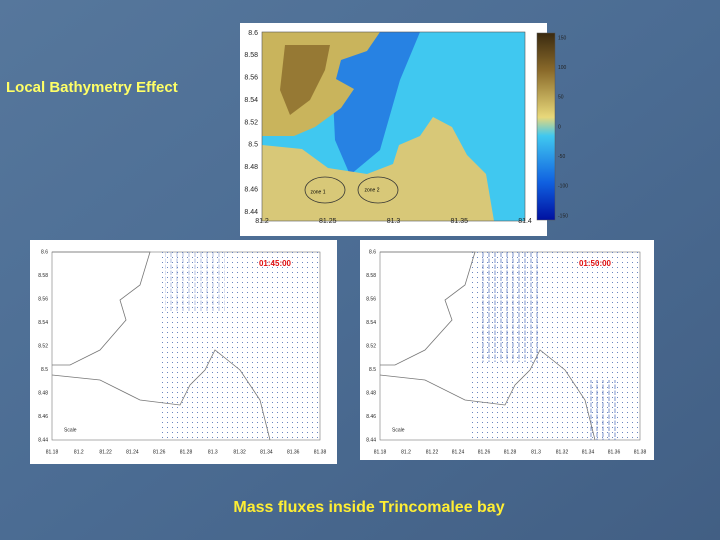 The width and height of the screenshot is (720, 540). I want to click on slide-caption: Mass fluxes inside Trincomalee bay, so click(368, 507).